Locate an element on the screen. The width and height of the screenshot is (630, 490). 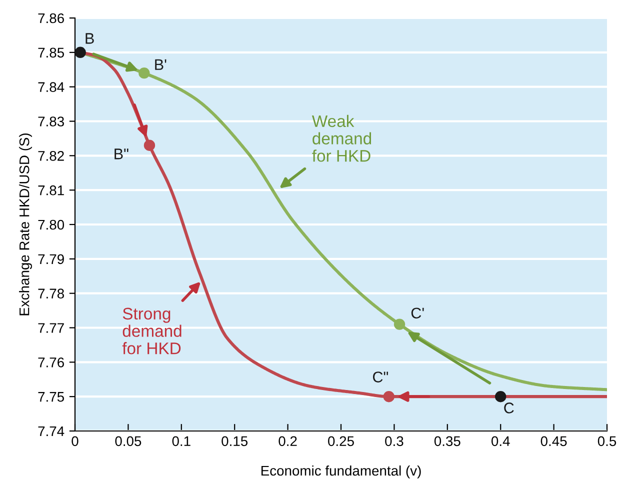
x-tick-label: 0.15 is located at coordinates (235, 441).